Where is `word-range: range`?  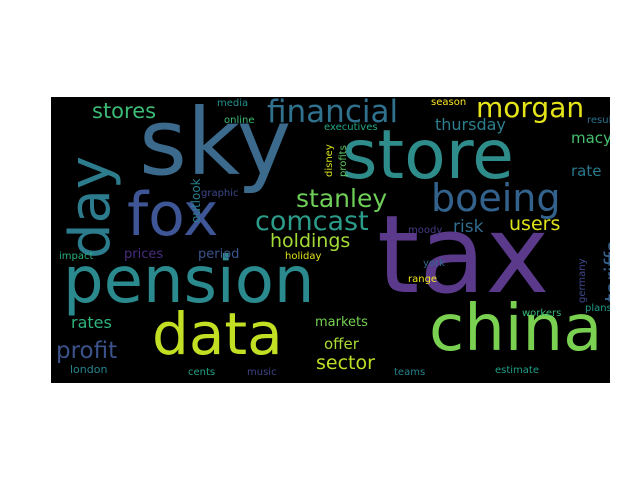 word-range: range is located at coordinates (423, 279).